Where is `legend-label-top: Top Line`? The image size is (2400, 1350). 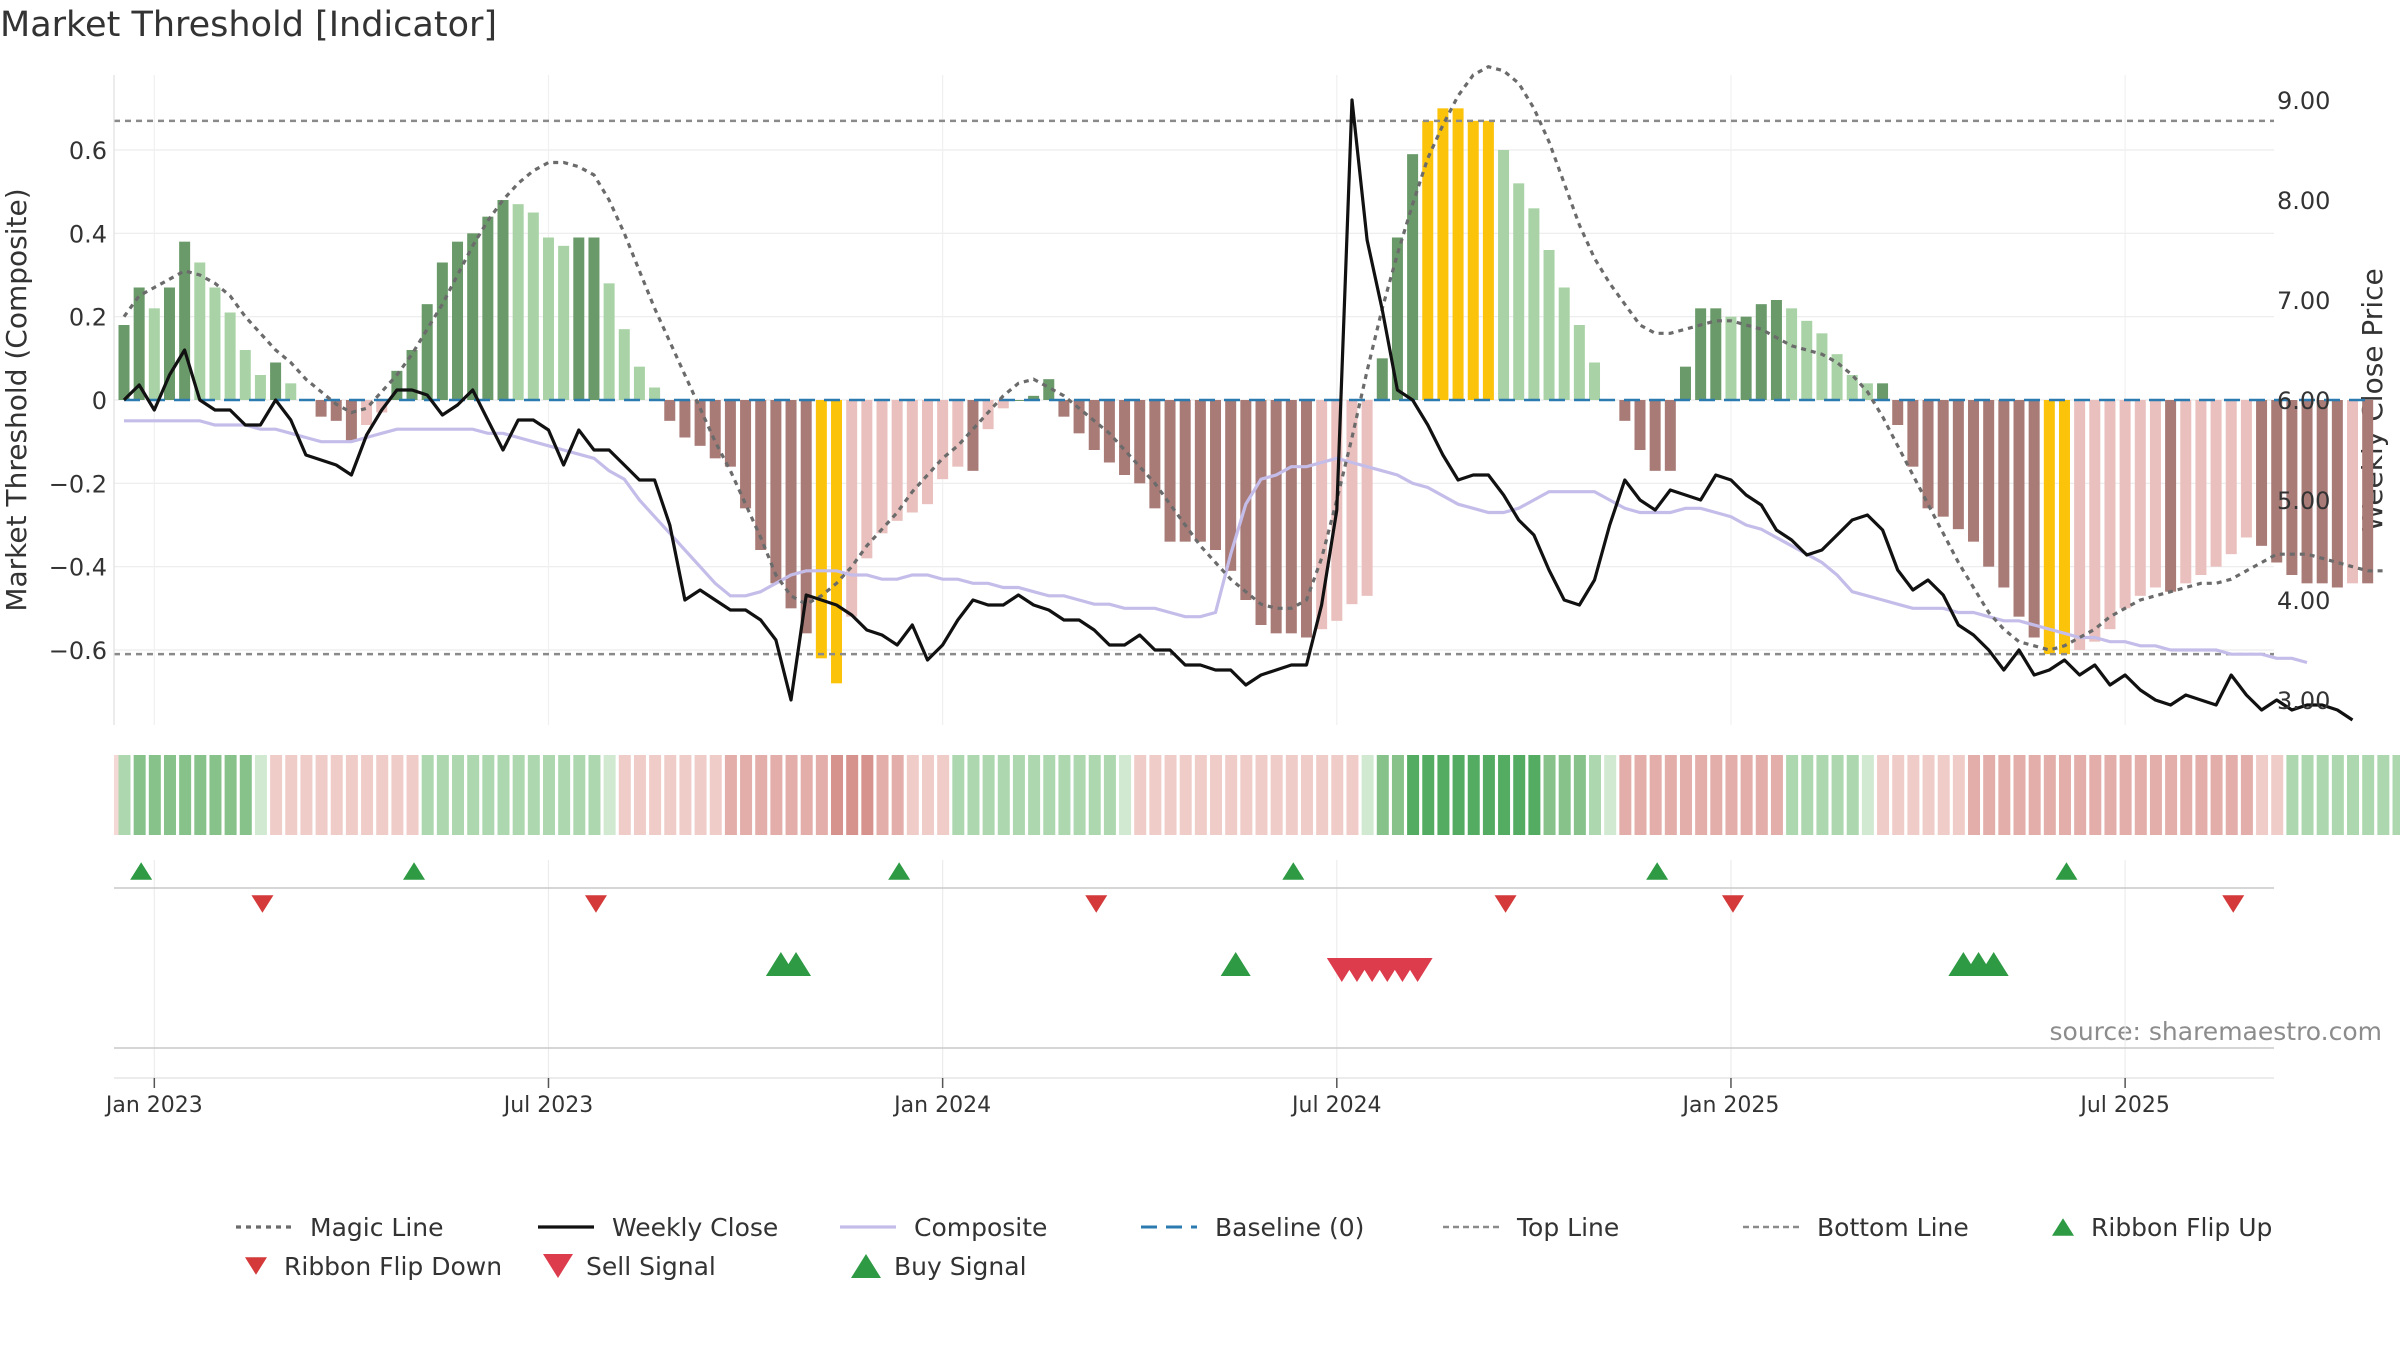 legend-label-top: Top Line is located at coordinates (1567, 1227).